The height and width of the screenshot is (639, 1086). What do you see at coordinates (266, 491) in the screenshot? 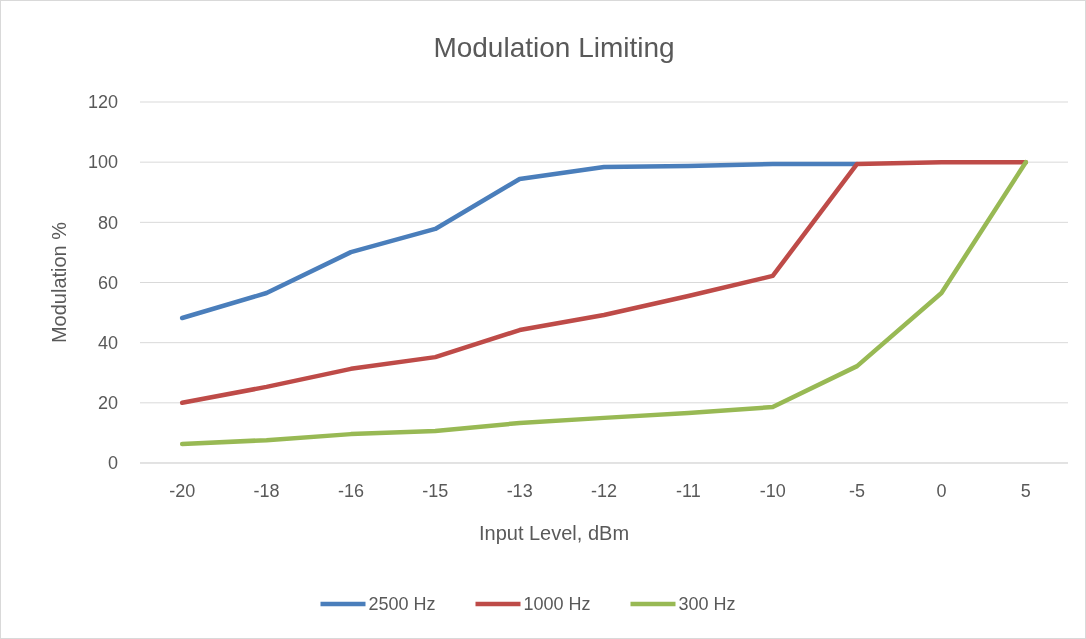
I see `x-tick-label: -18` at bounding box center [266, 491].